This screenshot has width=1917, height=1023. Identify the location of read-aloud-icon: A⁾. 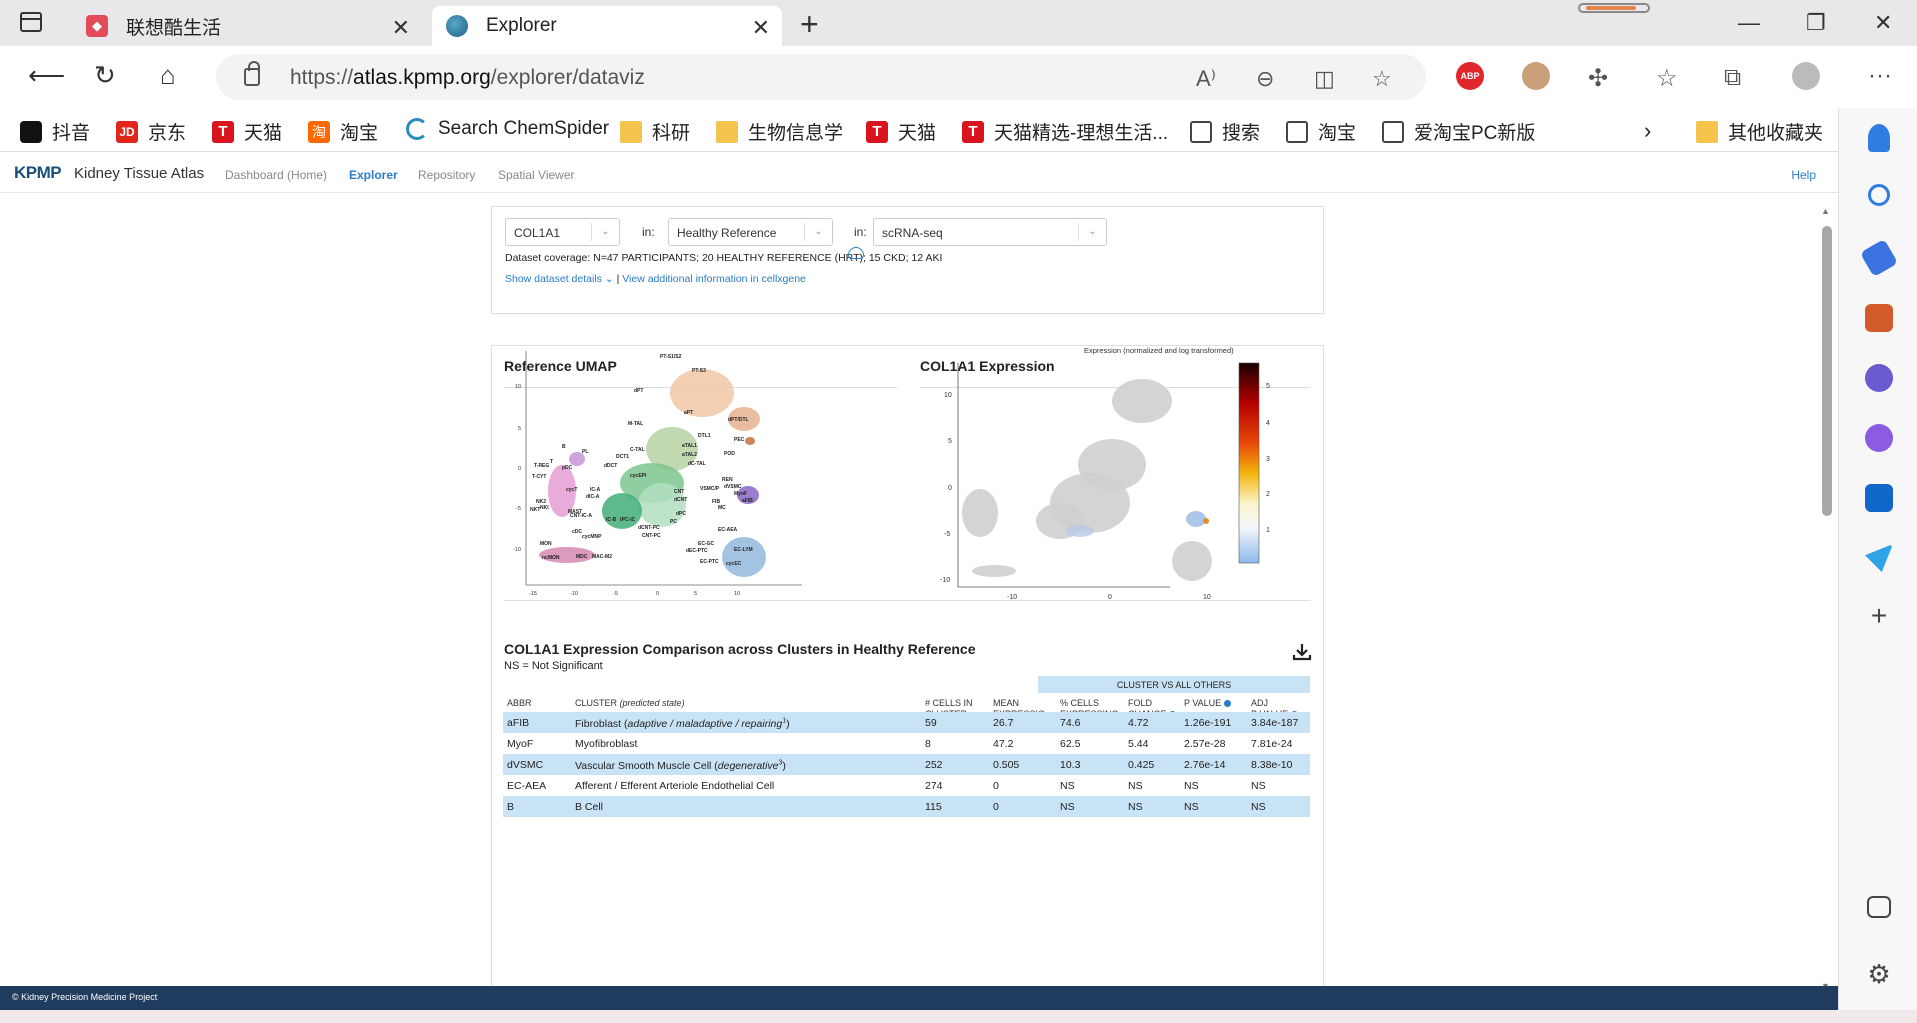
(1206, 78).